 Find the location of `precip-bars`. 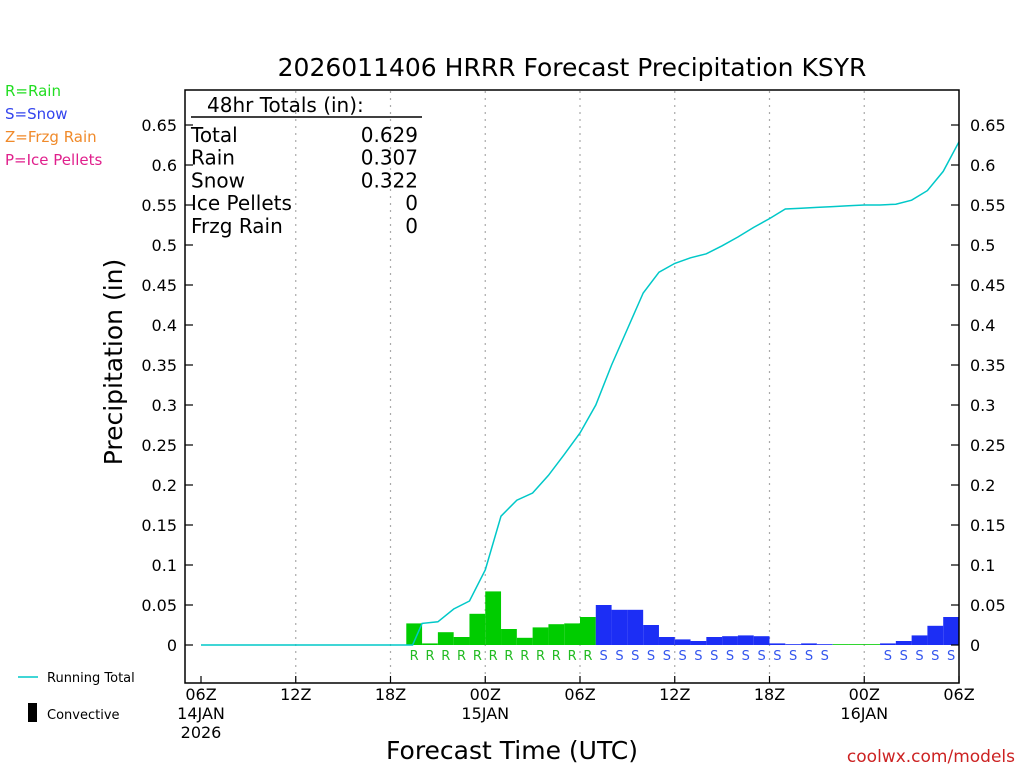

precip-bars is located at coordinates (682, 618).